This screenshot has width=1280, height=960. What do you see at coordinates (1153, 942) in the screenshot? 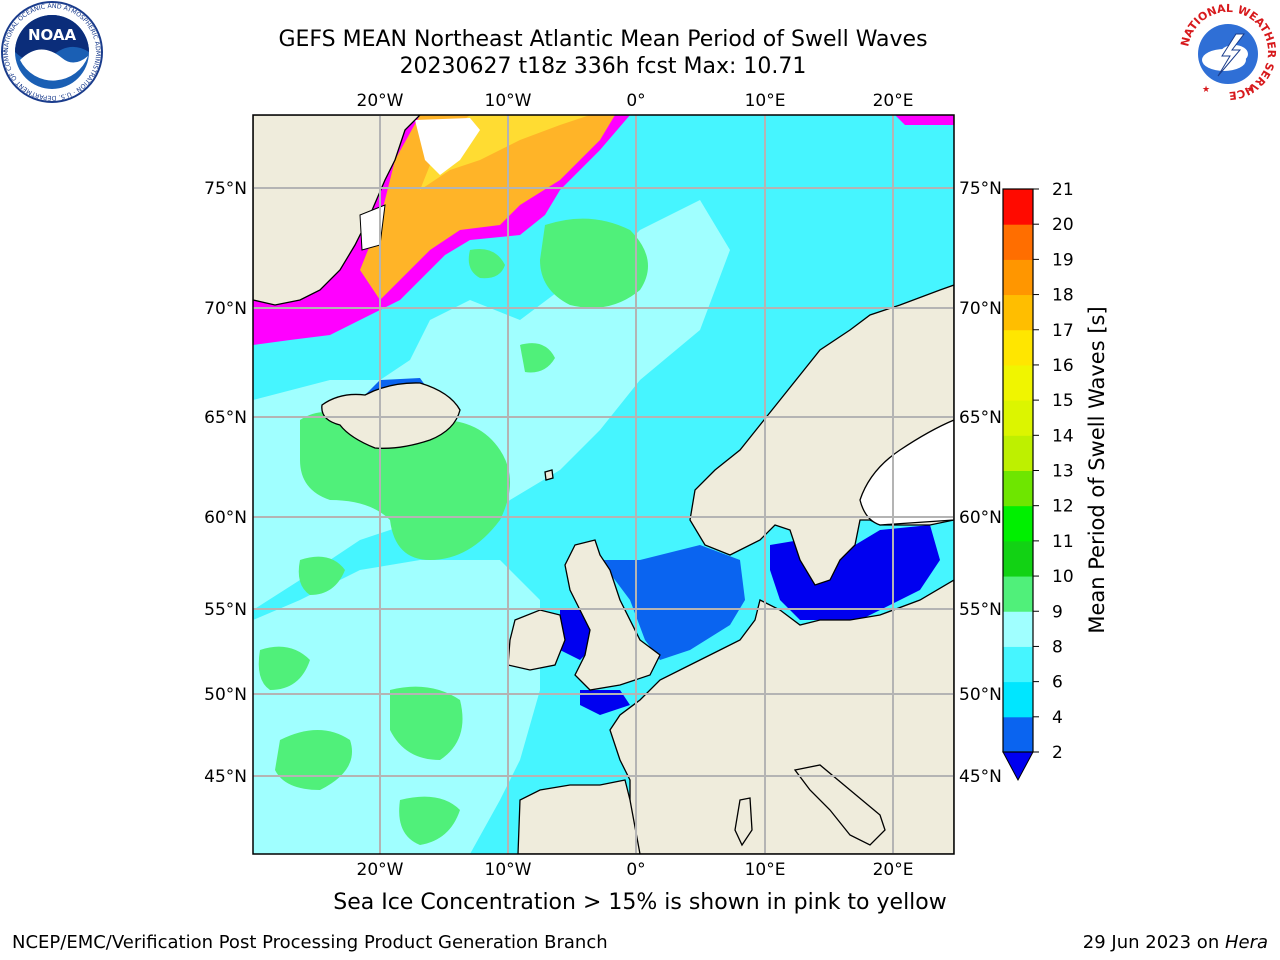
I see `footer-date-text: 29 Jun 2023 on` at bounding box center [1153, 942].